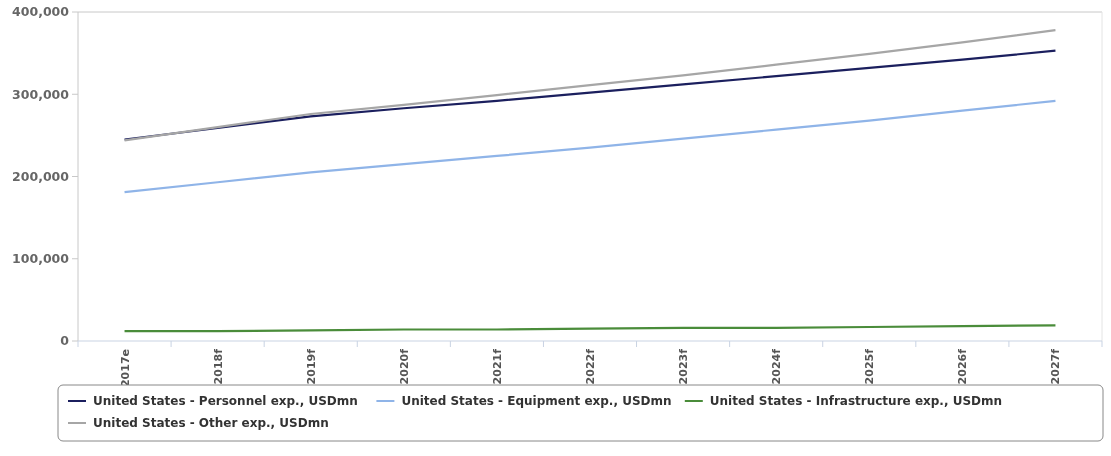 The width and height of the screenshot is (1111, 456). I want to click on legend-label: United States - Other exp., USDmn, so click(211, 423).